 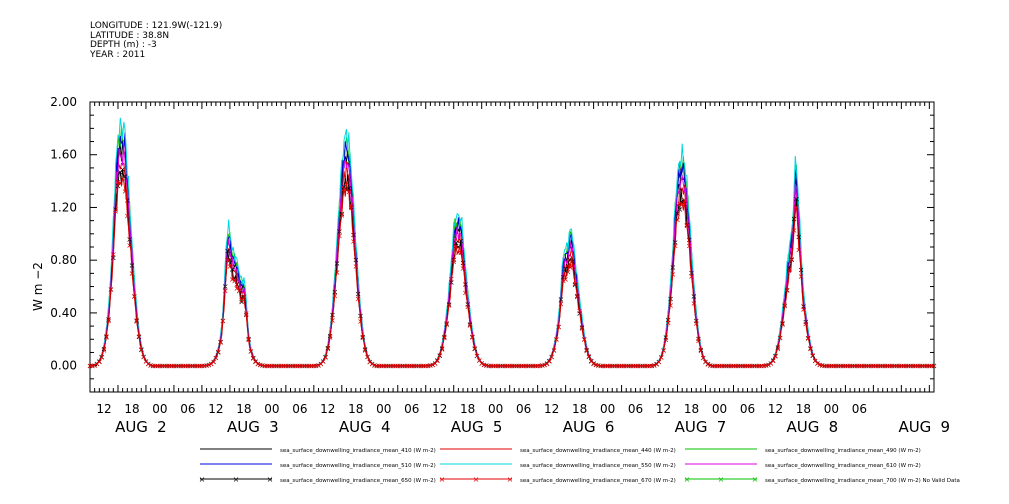 What do you see at coordinates (510, 479) in the screenshot?
I see `legend-marker-7: ×` at bounding box center [510, 479].